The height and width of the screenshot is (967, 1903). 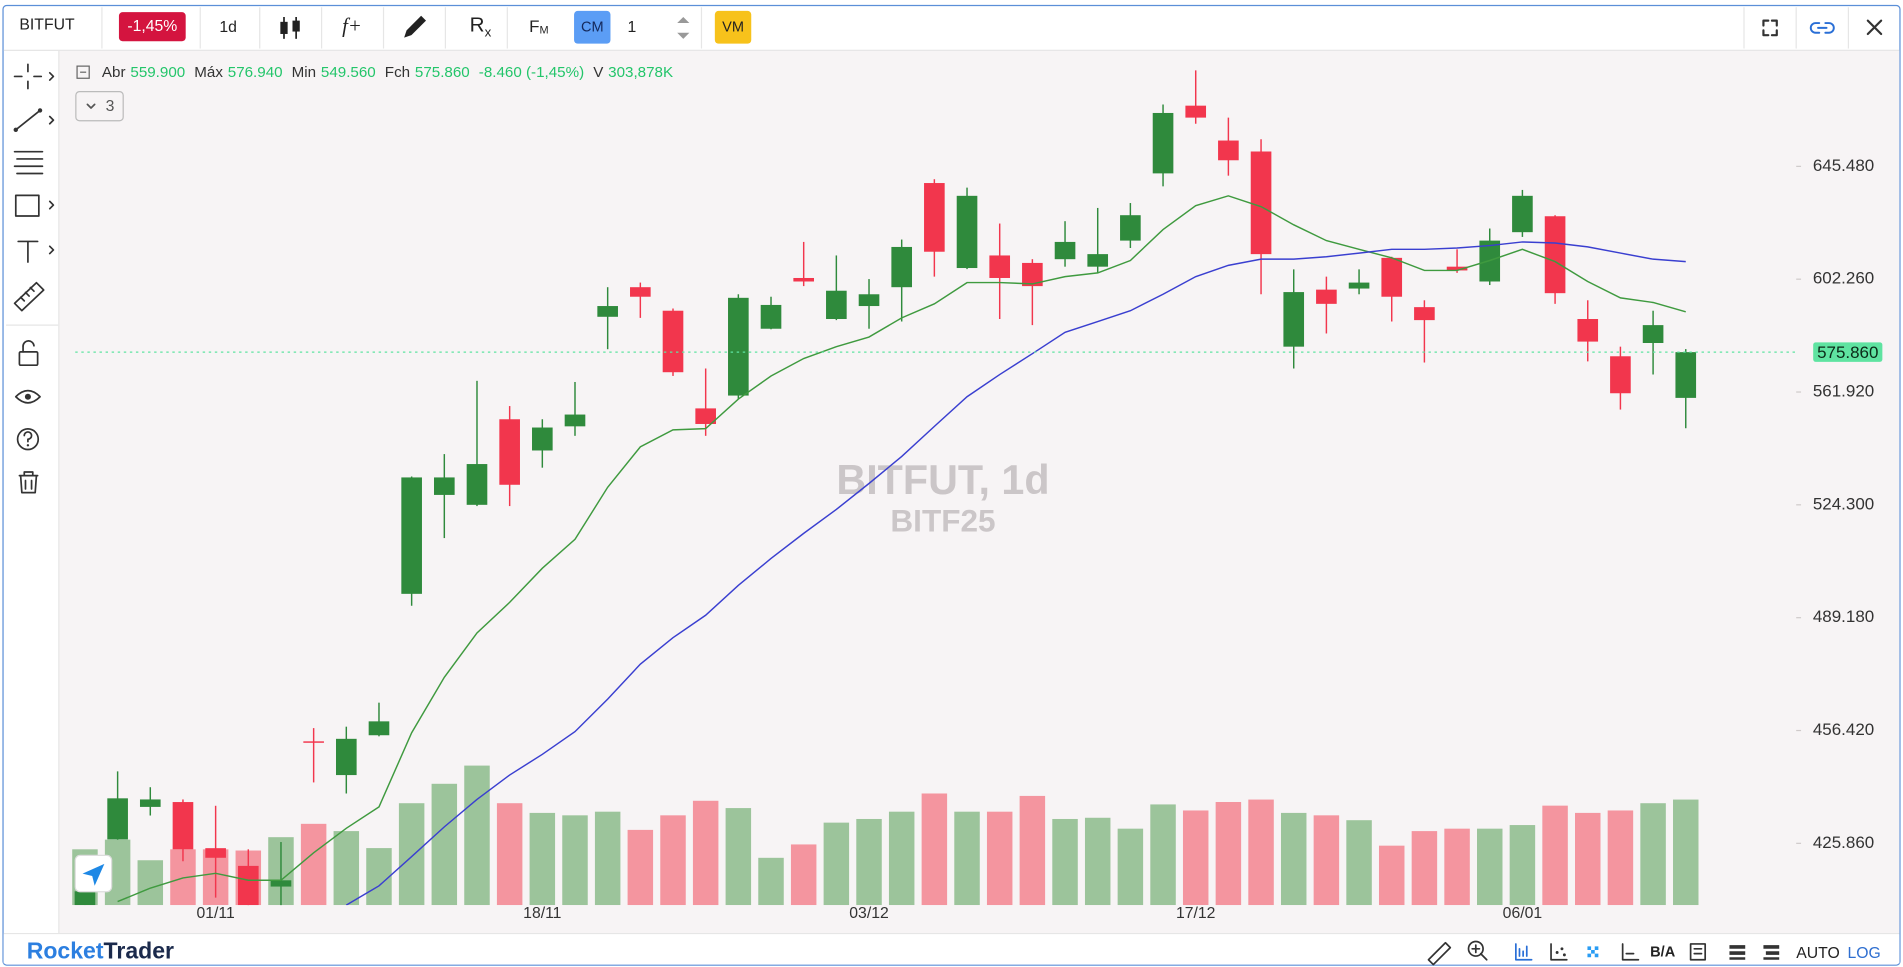 I want to click on delete-tool-part, so click(x=28, y=482).